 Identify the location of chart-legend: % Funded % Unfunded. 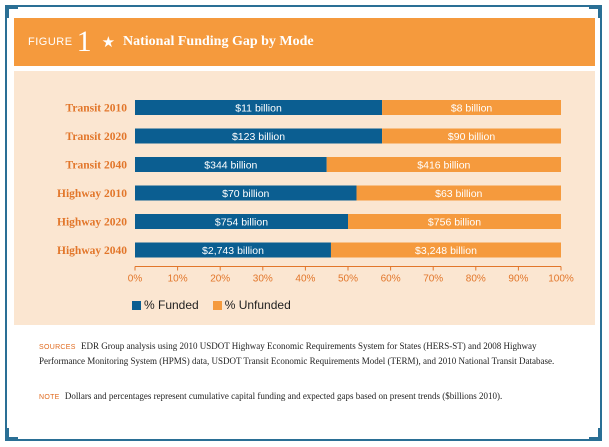
(218, 305).